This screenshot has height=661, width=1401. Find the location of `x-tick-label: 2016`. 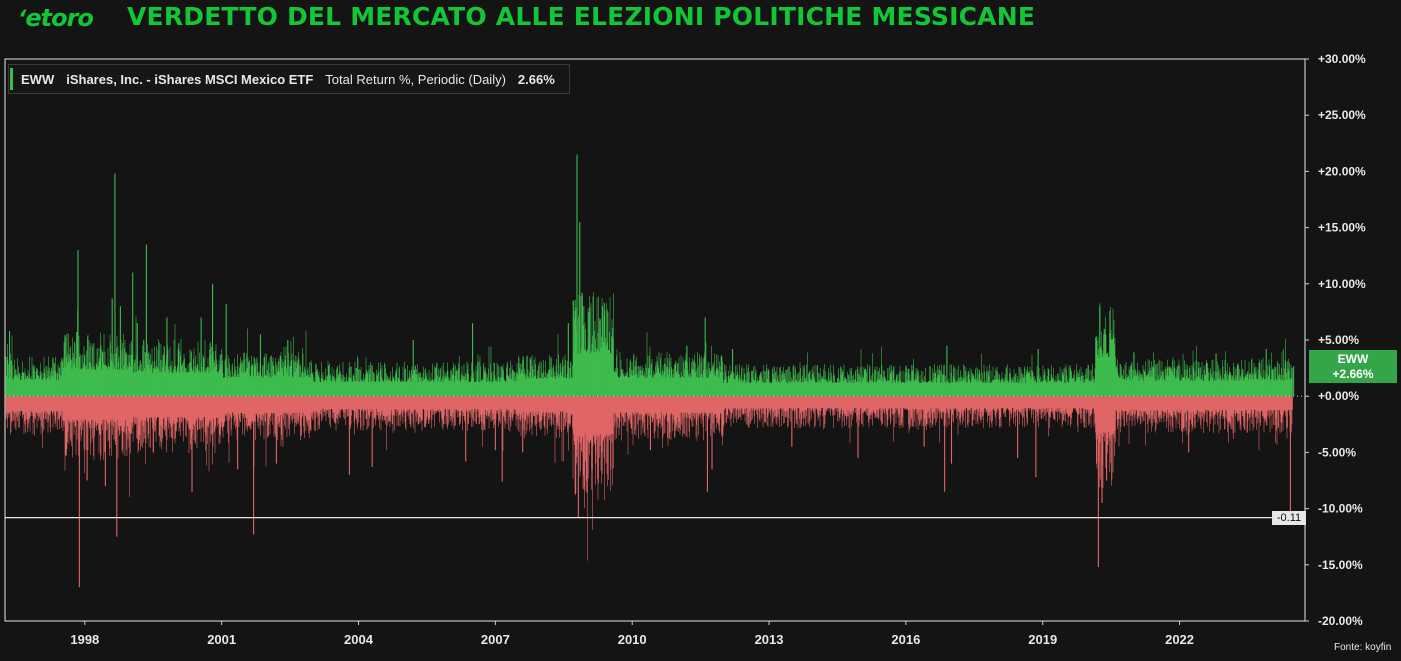

x-tick-label: 2016 is located at coordinates (905, 639).